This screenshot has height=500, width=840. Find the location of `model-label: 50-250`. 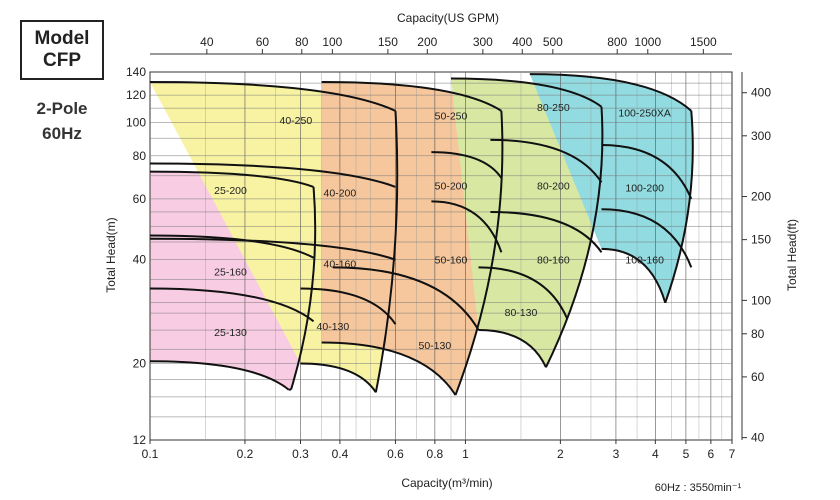

model-label: 50-250 is located at coordinates (451, 116).